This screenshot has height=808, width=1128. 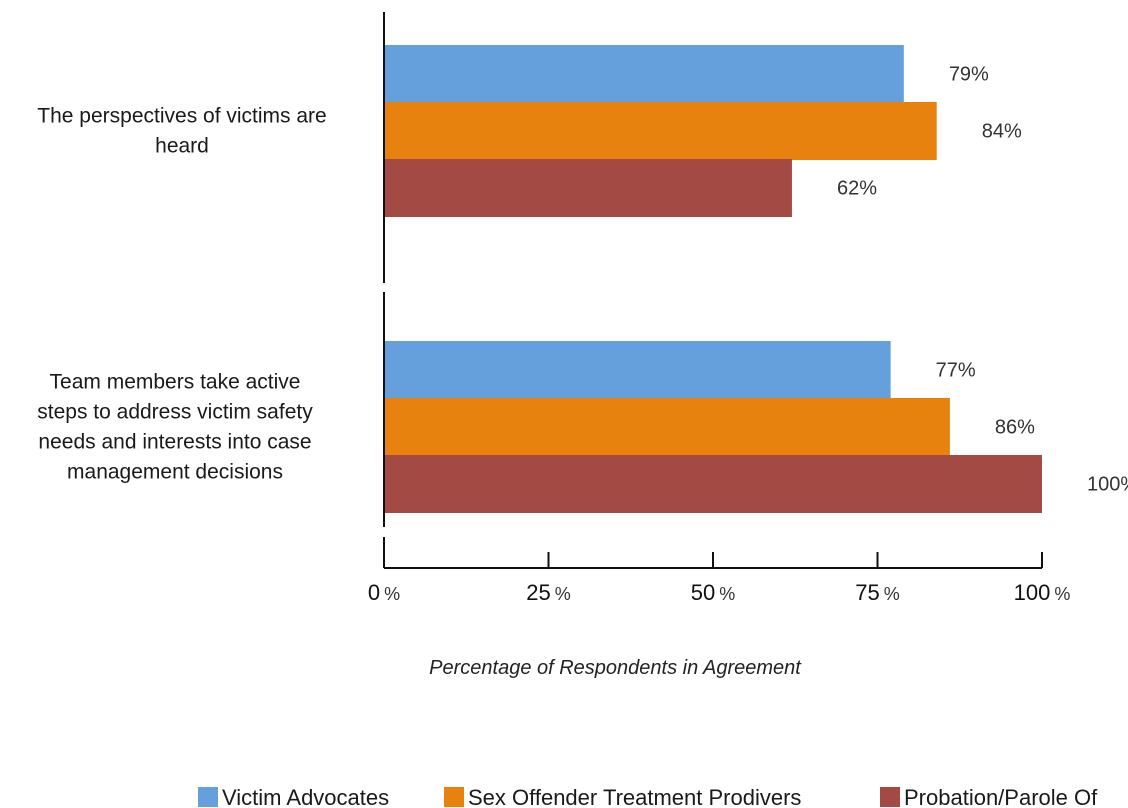 What do you see at coordinates (615, 668) in the screenshot?
I see `x-axis-title: Percentage of Respondents in Agreement` at bounding box center [615, 668].